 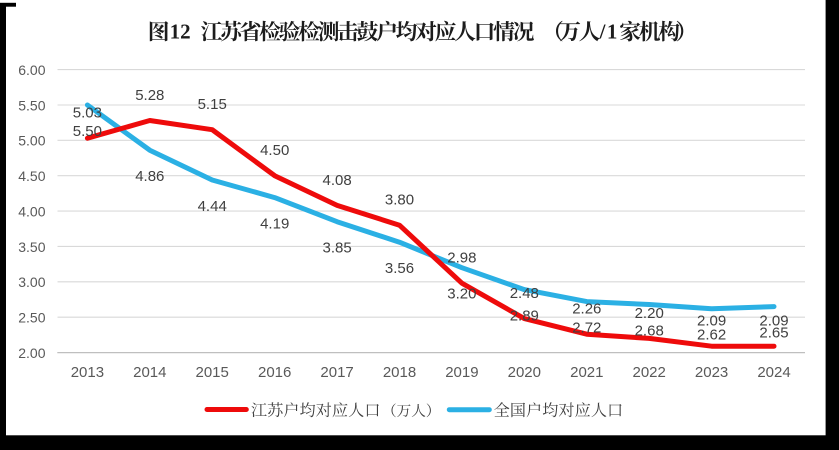 What do you see at coordinates (609, 32) in the screenshot?
I see `svg-text: /1` at bounding box center [609, 32].